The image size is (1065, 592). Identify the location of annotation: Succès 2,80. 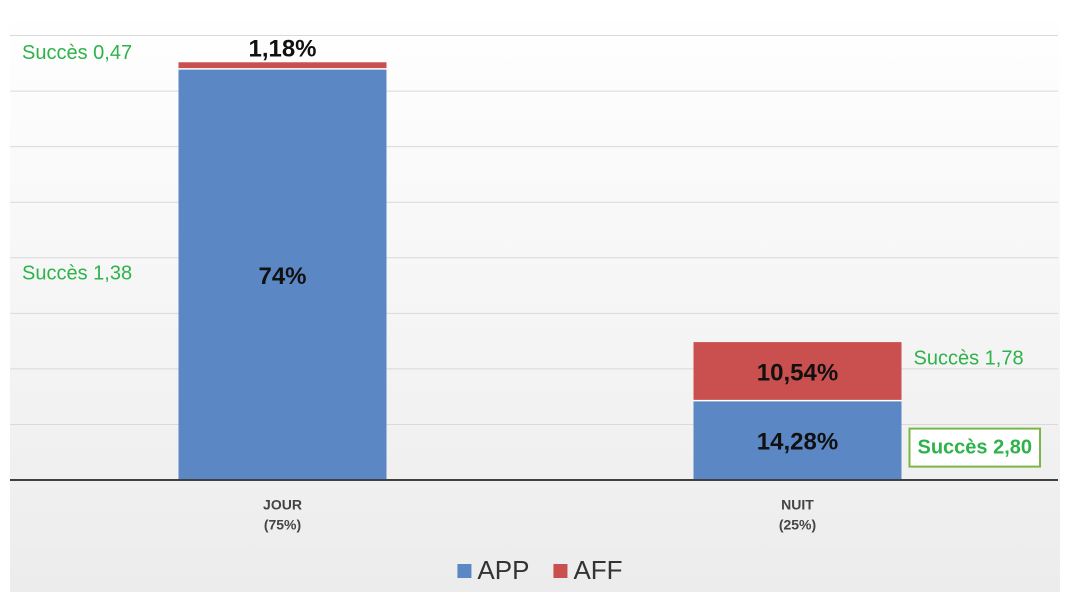
(975, 448).